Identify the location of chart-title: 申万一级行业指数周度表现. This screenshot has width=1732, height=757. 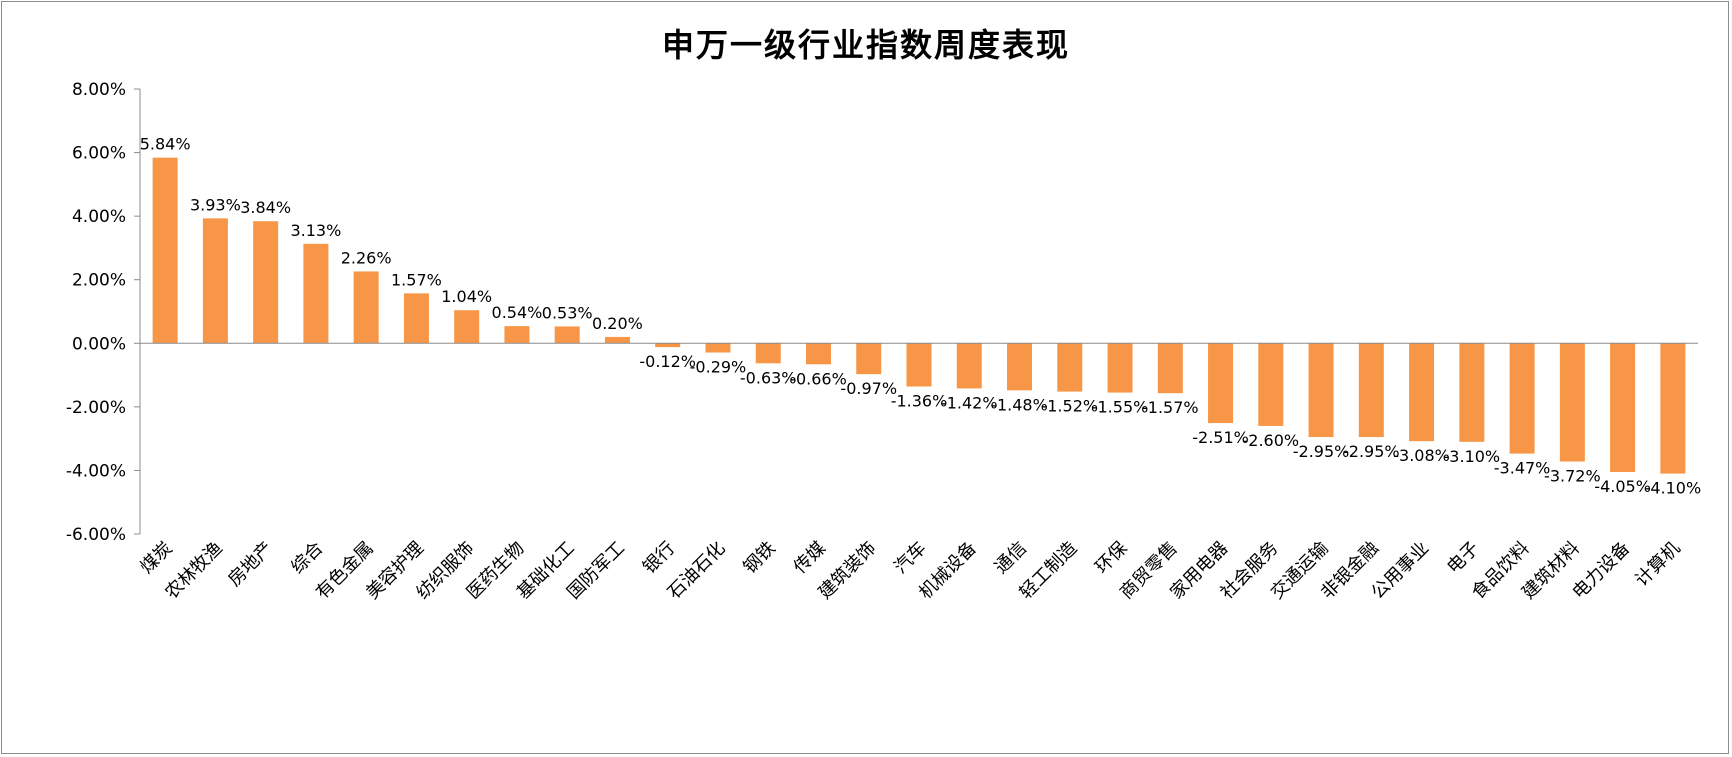
(865, 45).